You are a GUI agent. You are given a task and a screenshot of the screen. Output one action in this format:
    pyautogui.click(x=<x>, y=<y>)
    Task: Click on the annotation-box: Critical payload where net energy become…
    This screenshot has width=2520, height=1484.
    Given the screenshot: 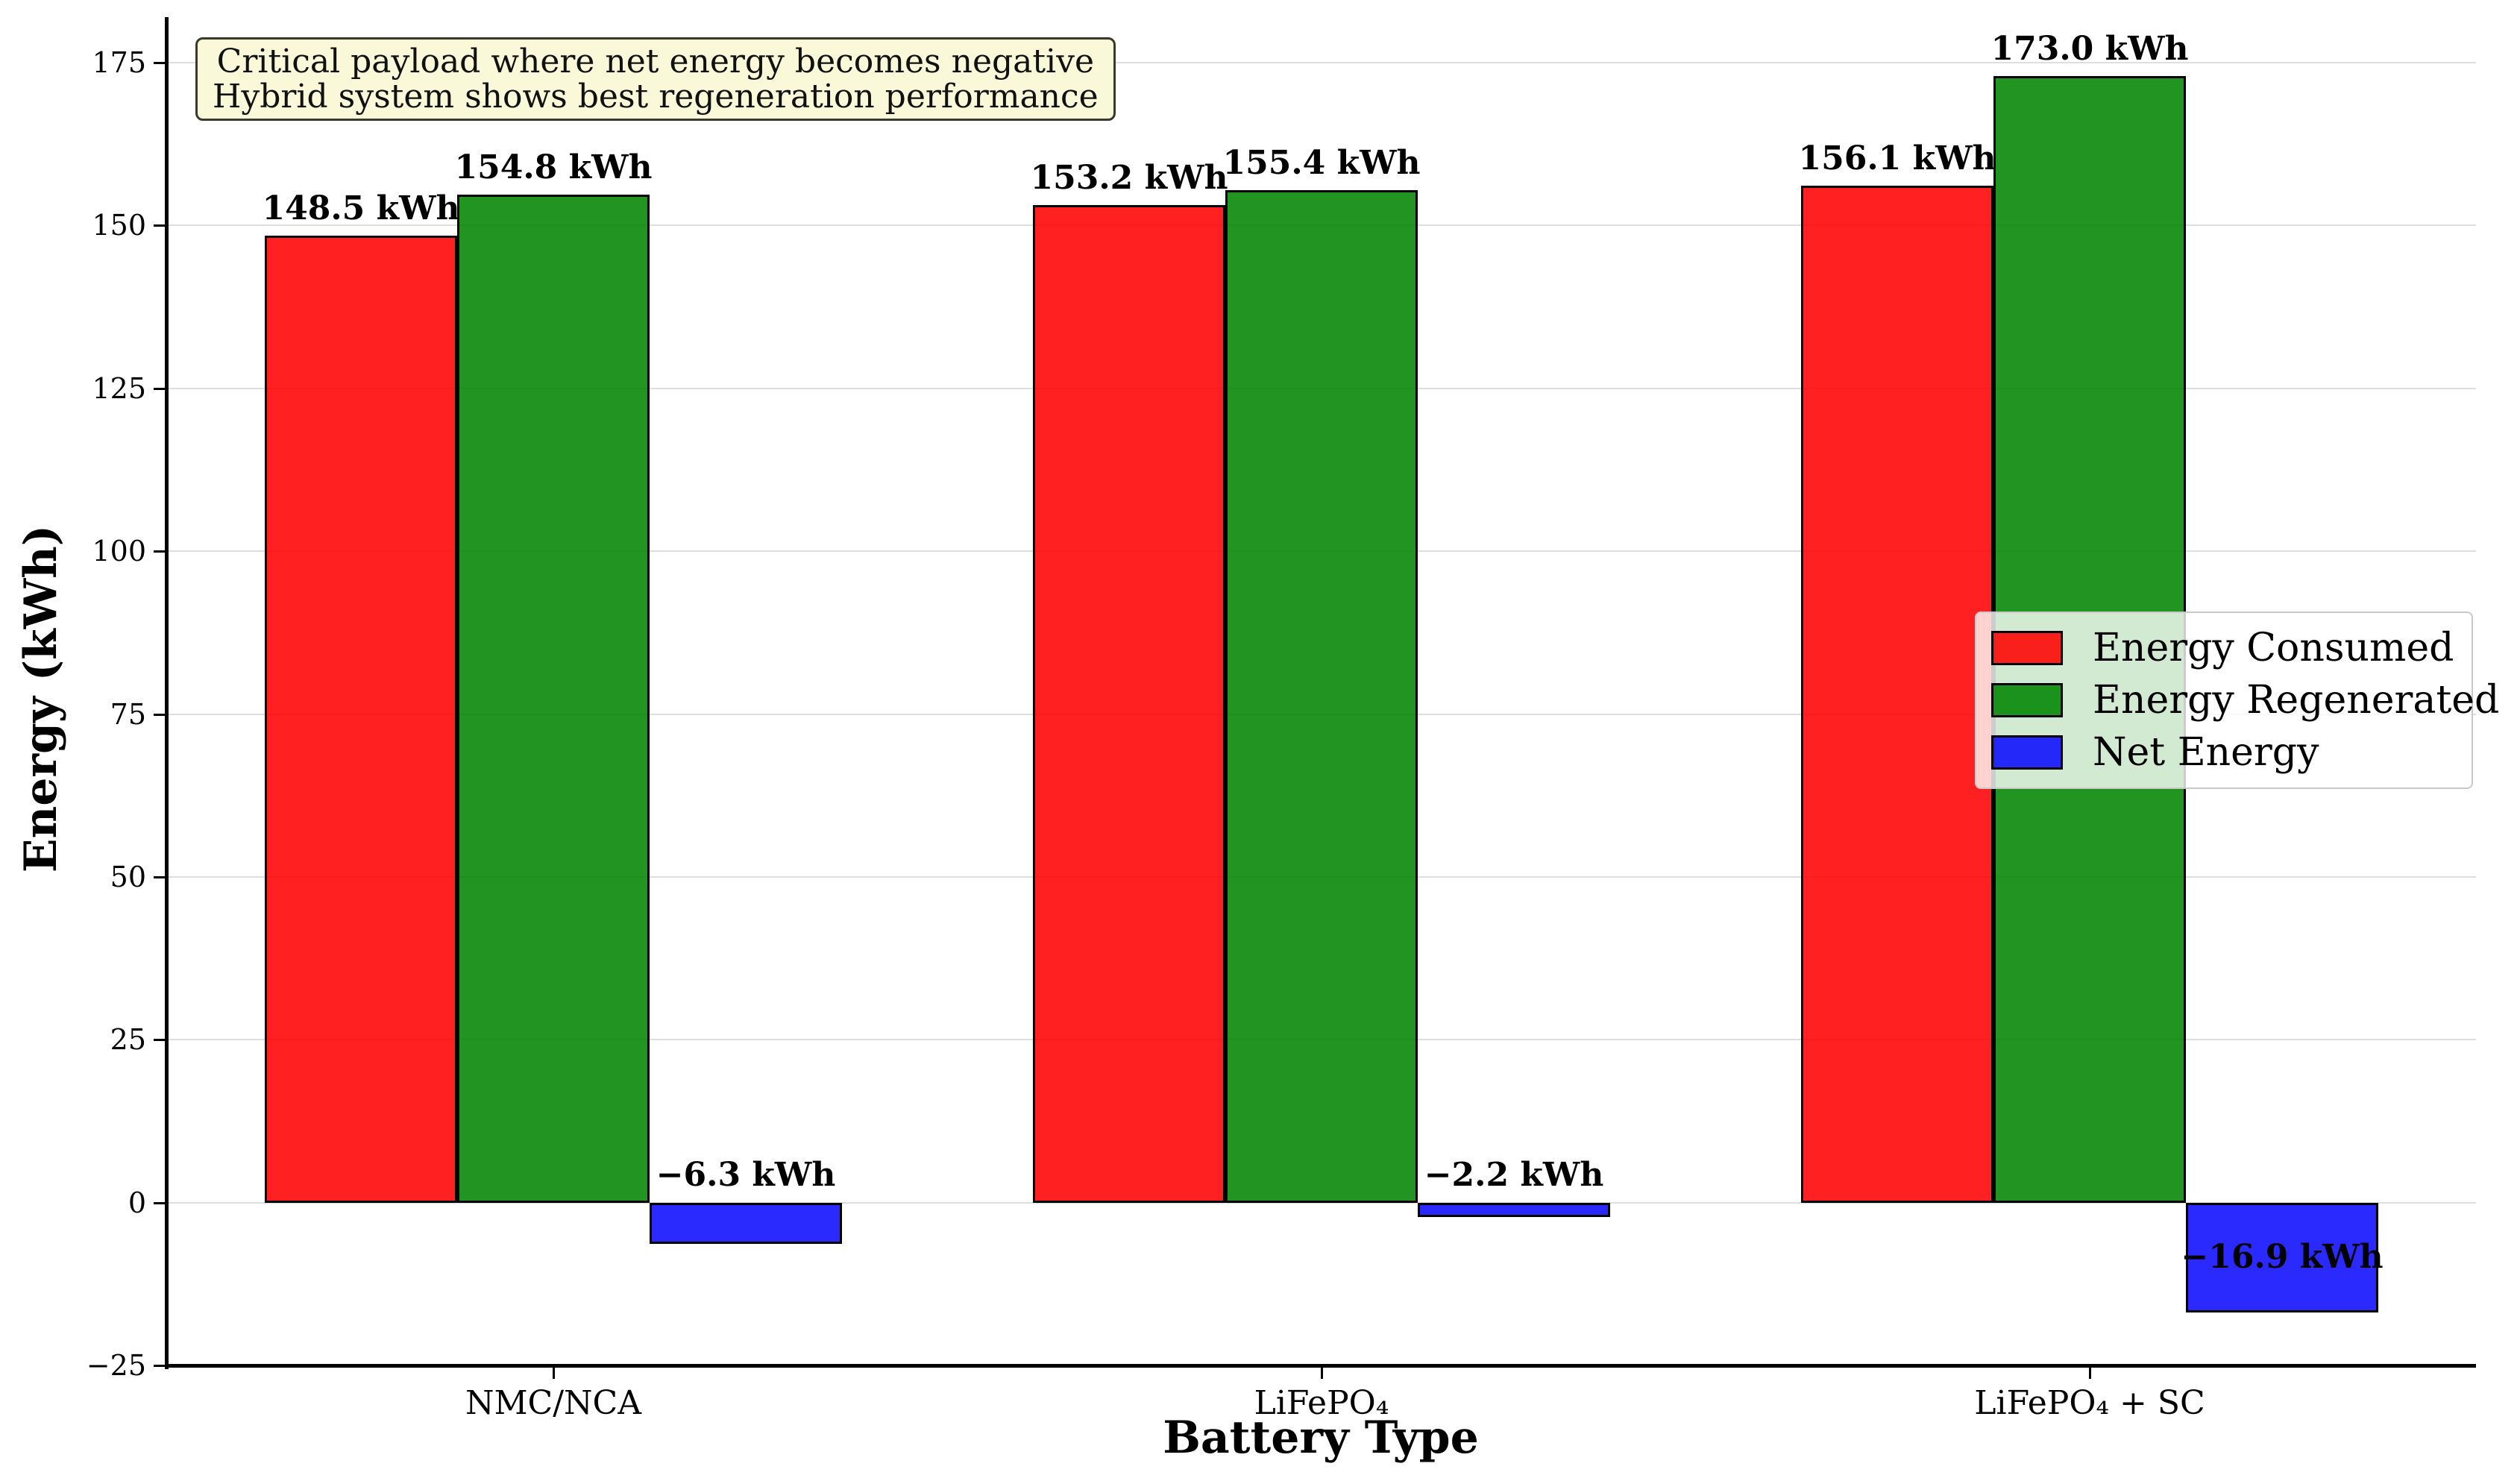 What is the action you would take?
    pyautogui.click(x=655, y=79)
    